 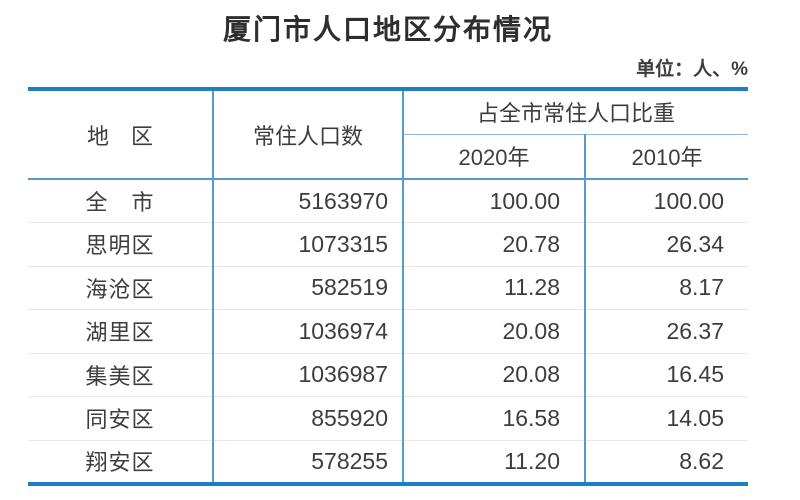 I want to click on table-row: 同安区 855920 16.58 14.05, so click(x=388, y=418).